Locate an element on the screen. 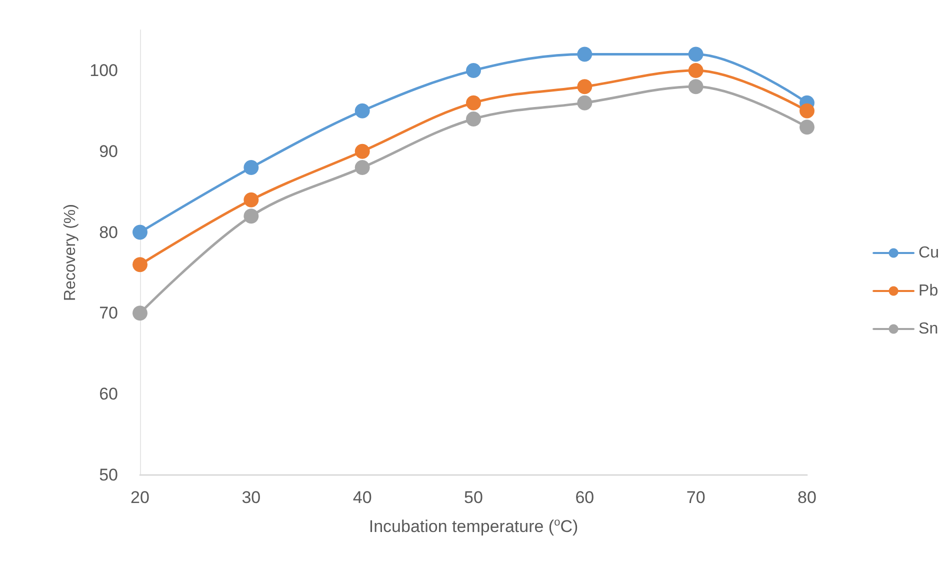 This screenshot has height=582, width=952. y-axis-title: Recovery (%) is located at coordinates (71, 252).